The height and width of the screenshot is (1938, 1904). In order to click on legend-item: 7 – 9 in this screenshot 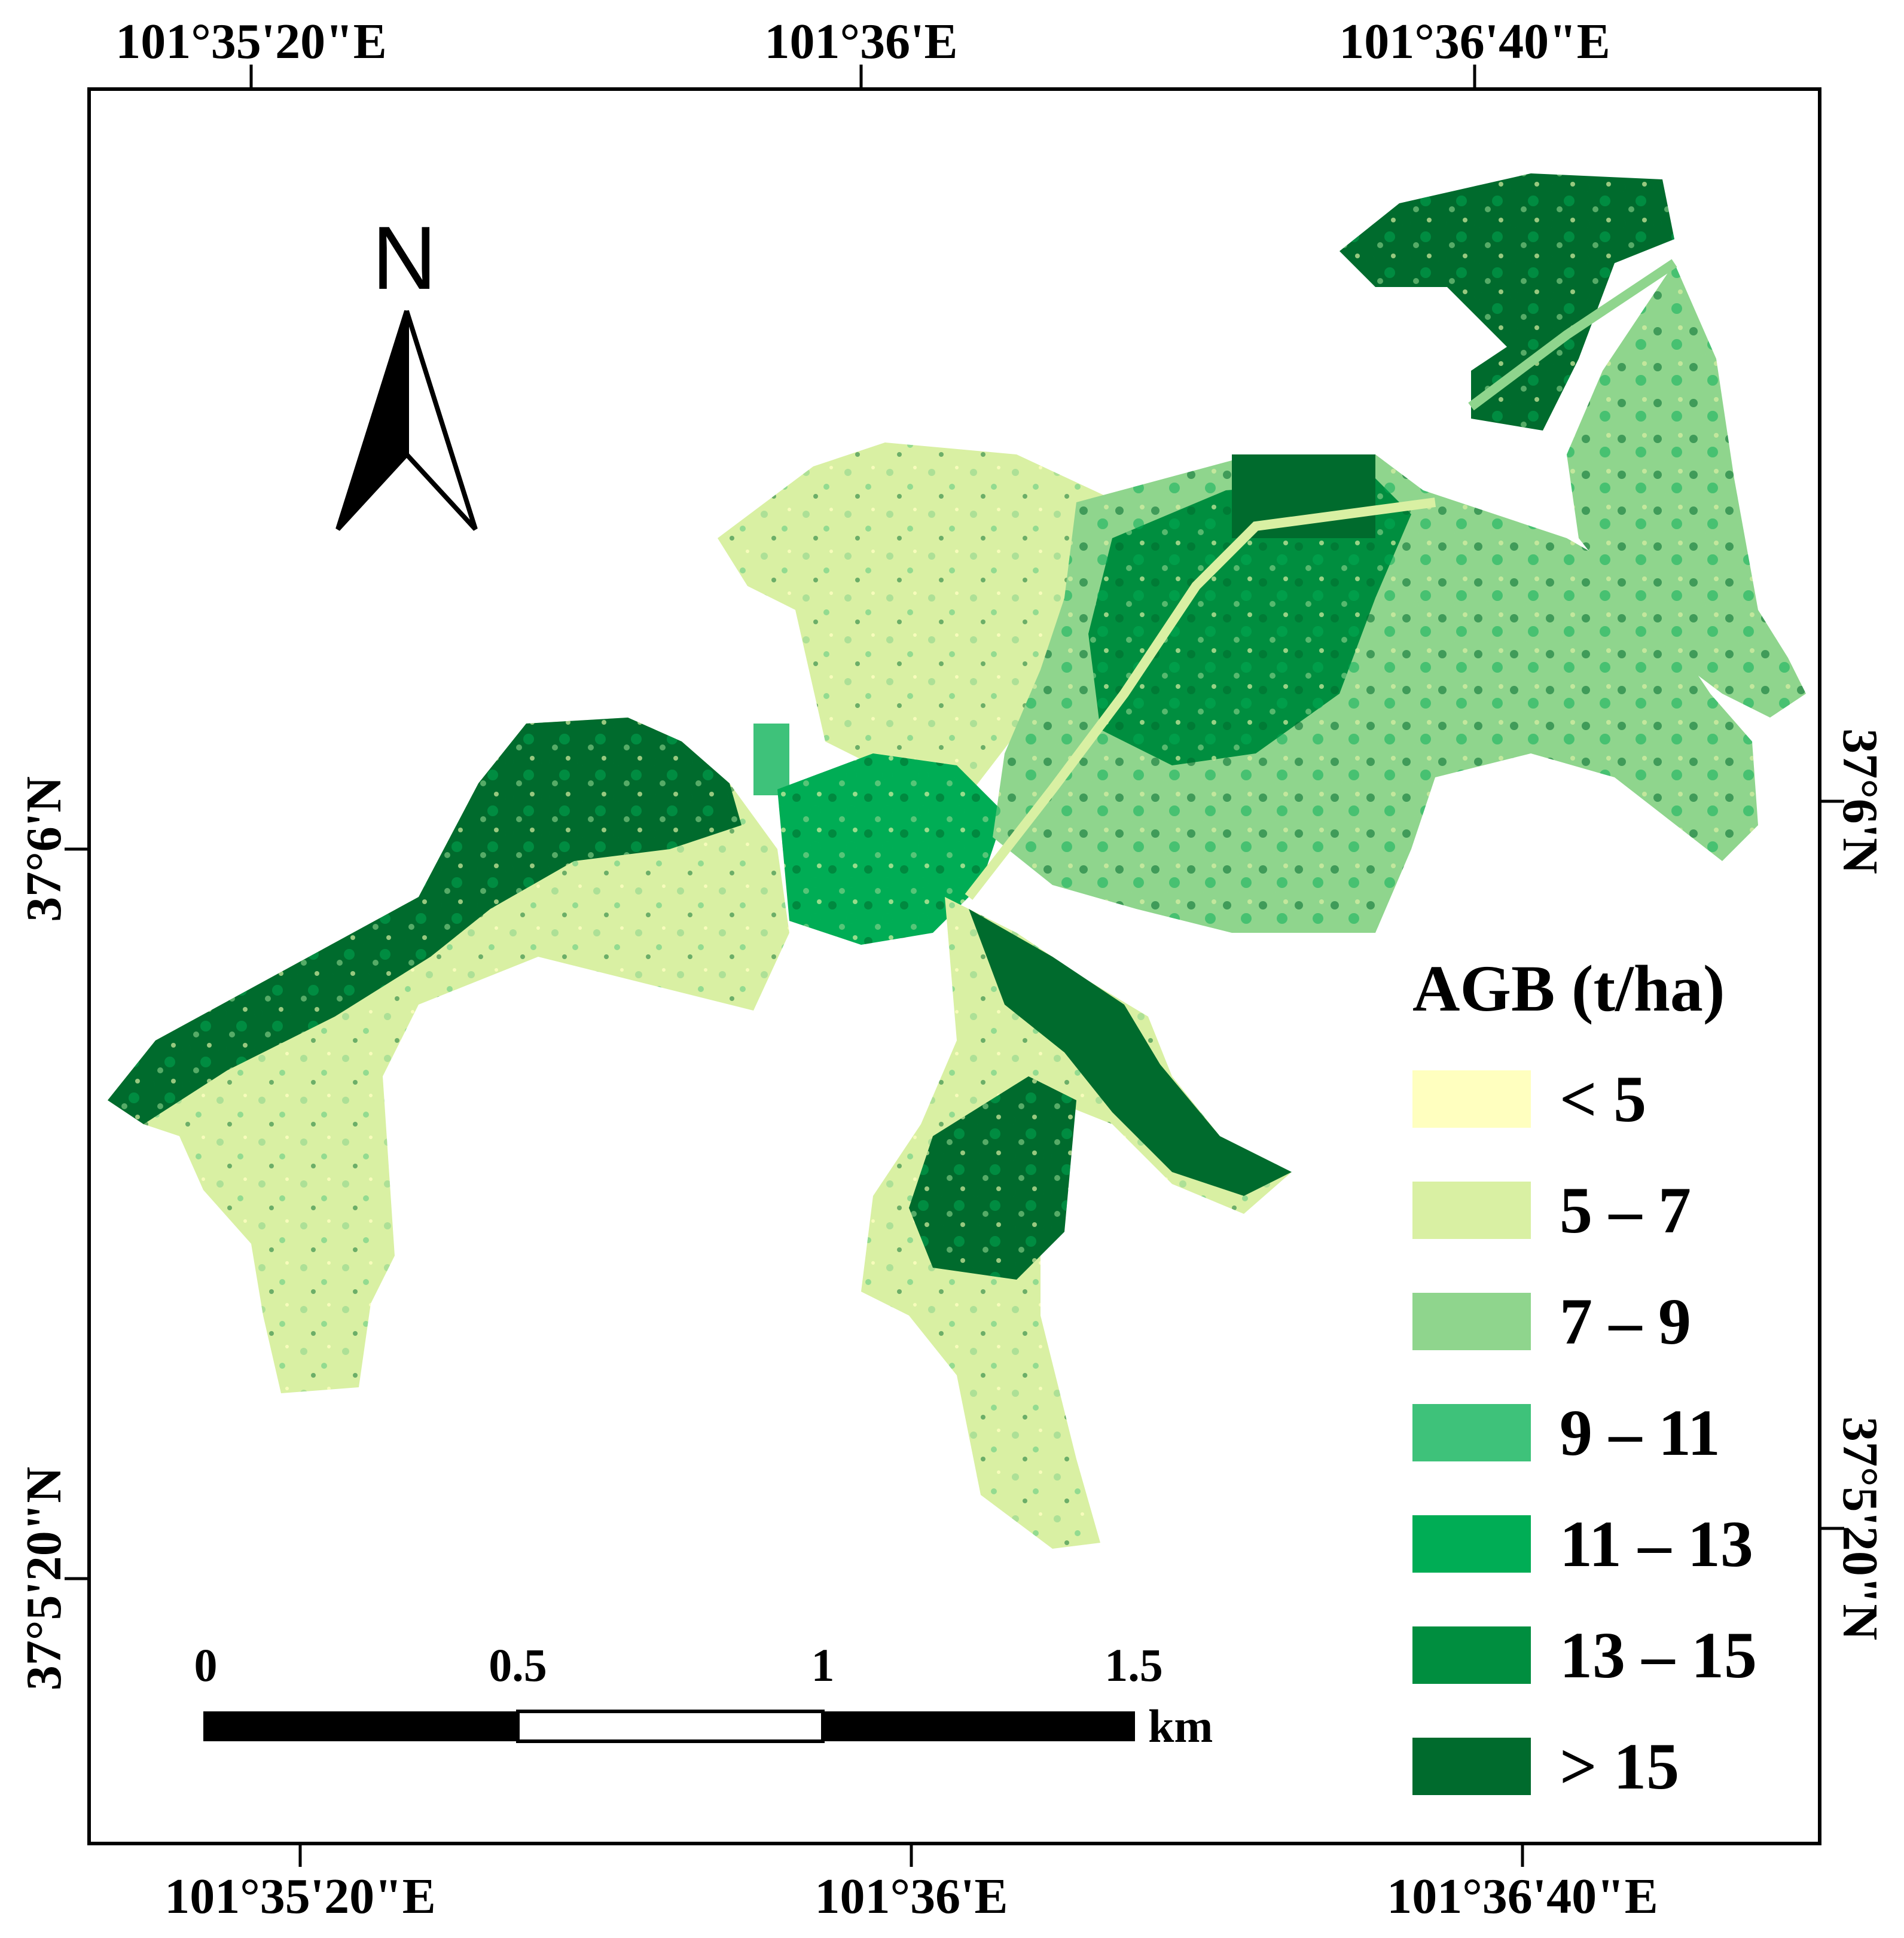, I will do `click(1552, 1321)`.